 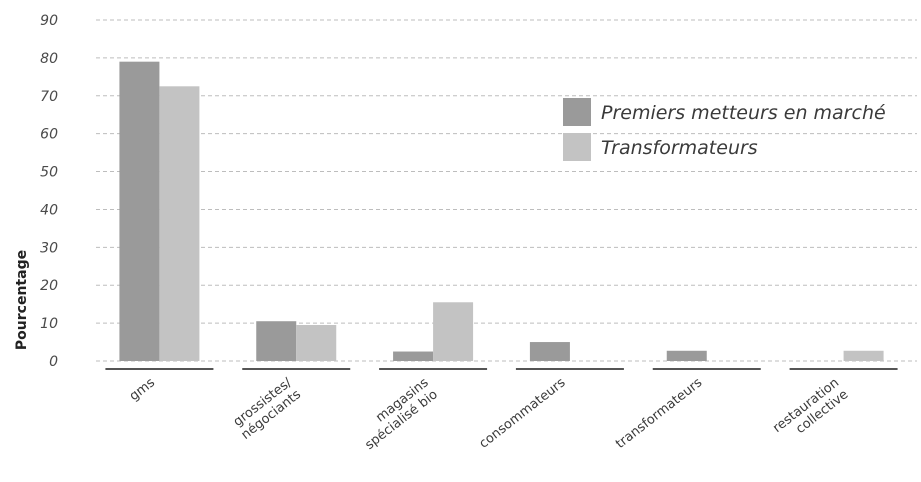 I want to click on y-axis-ticks: 0 10 20 30 40 50 60 70 80 90, so click(x=49, y=191).